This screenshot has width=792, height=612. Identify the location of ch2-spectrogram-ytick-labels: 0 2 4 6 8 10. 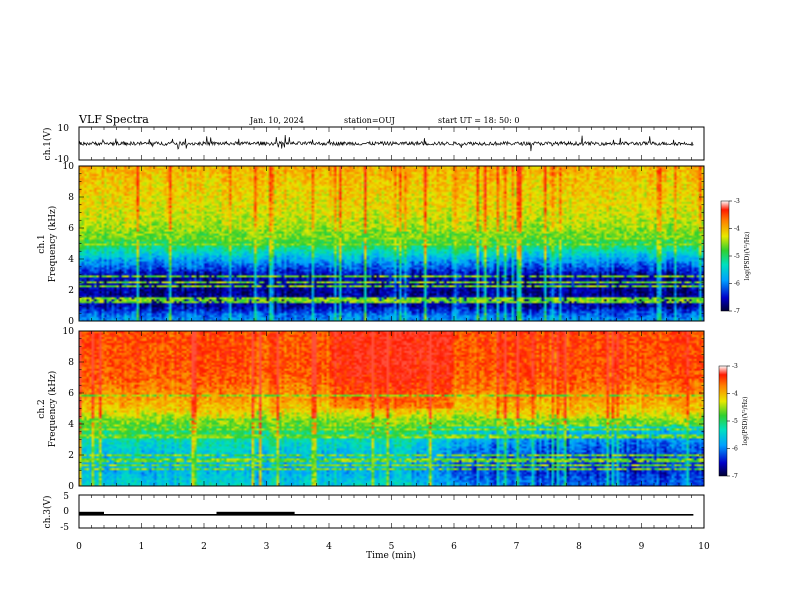
(69, 409).